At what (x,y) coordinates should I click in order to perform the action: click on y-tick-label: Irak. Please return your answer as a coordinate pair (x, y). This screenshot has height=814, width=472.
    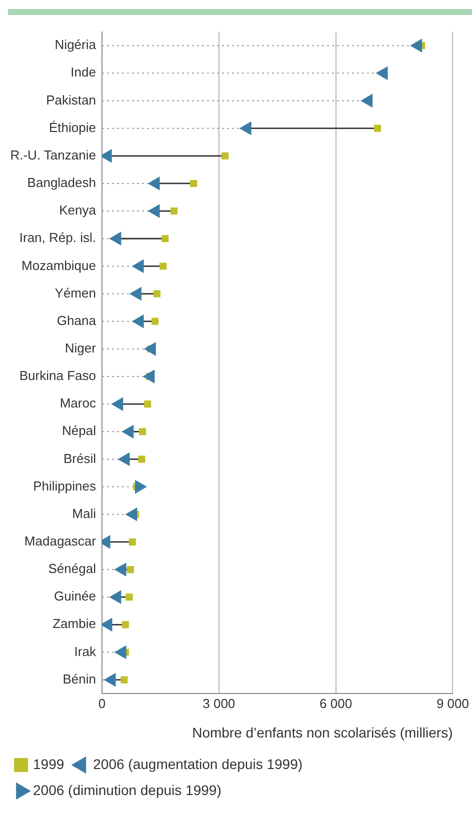
    Looking at the image, I should click on (85, 651).